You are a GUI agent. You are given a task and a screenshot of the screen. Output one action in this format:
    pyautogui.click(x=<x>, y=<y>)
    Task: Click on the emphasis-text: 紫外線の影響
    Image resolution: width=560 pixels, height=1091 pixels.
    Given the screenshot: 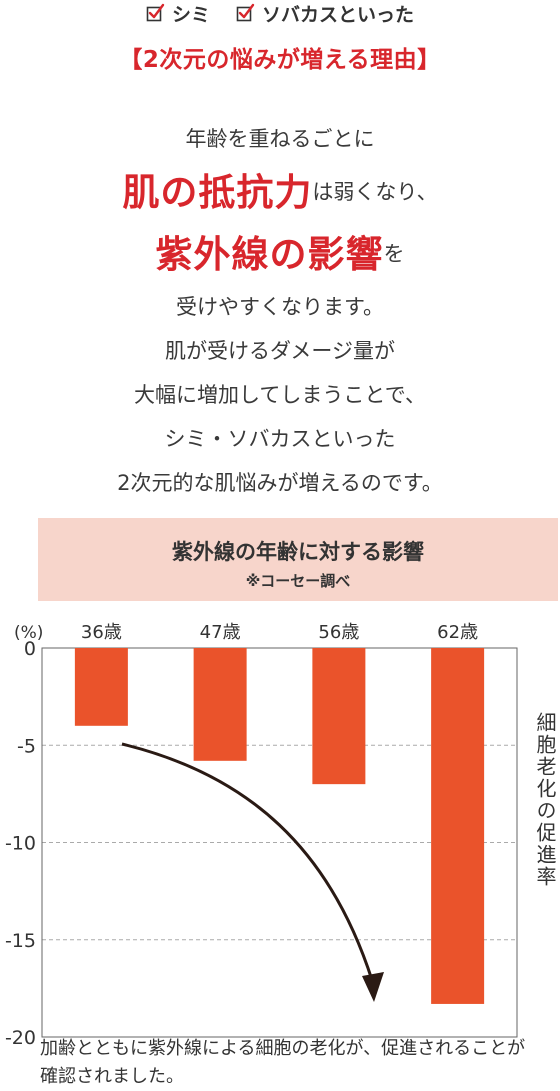 What is the action you would take?
    pyautogui.click(x=269, y=254)
    